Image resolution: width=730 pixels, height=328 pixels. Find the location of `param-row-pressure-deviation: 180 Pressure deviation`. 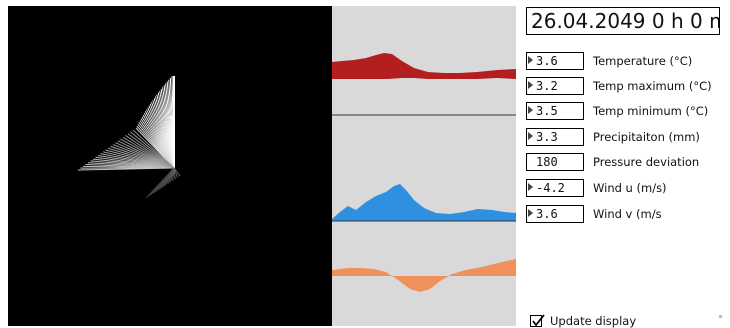

param-row-pressure-deviation: 180 Pressure deviation is located at coordinates (626, 163).